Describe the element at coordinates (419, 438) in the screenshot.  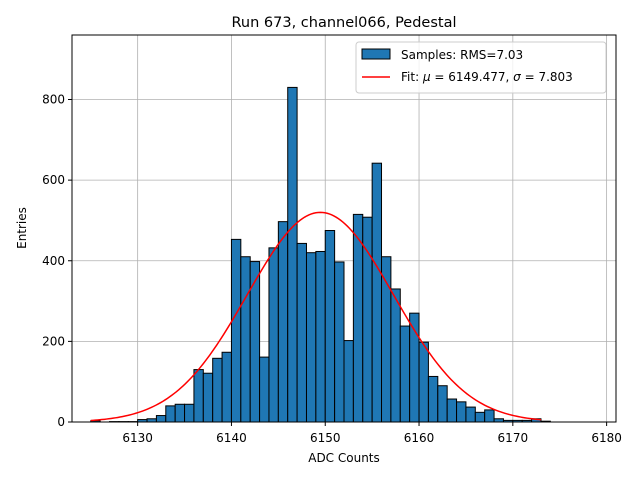
I see `x-tick-label: 6160` at that location.